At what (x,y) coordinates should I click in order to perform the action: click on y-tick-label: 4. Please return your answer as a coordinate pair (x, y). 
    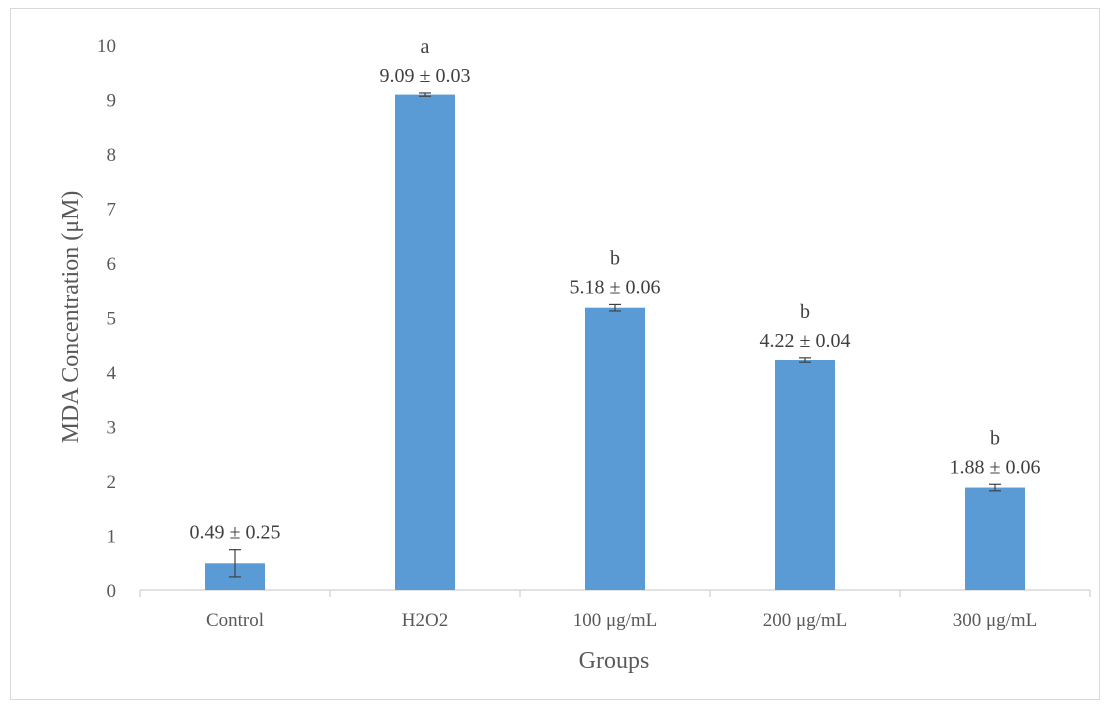
    Looking at the image, I should click on (112, 373).